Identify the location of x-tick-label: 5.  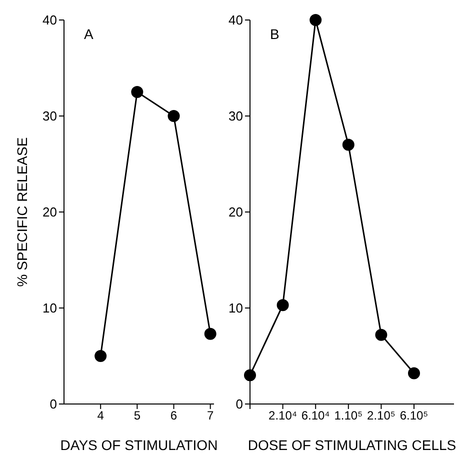
(137, 415).